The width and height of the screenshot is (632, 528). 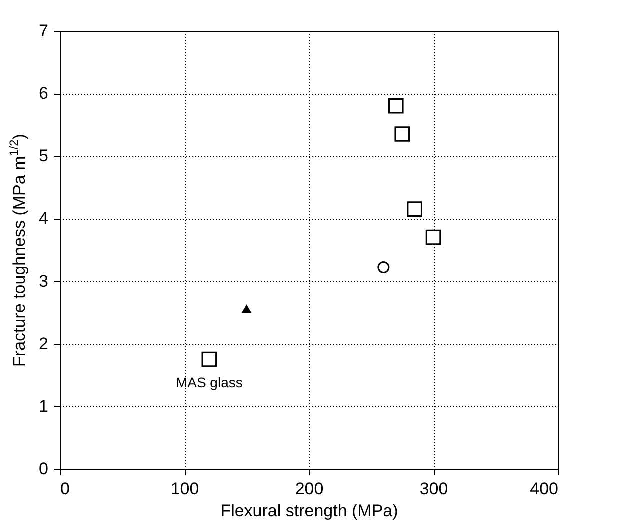 What do you see at coordinates (43, 218) in the screenshot?
I see `y-tick-label: 4` at bounding box center [43, 218].